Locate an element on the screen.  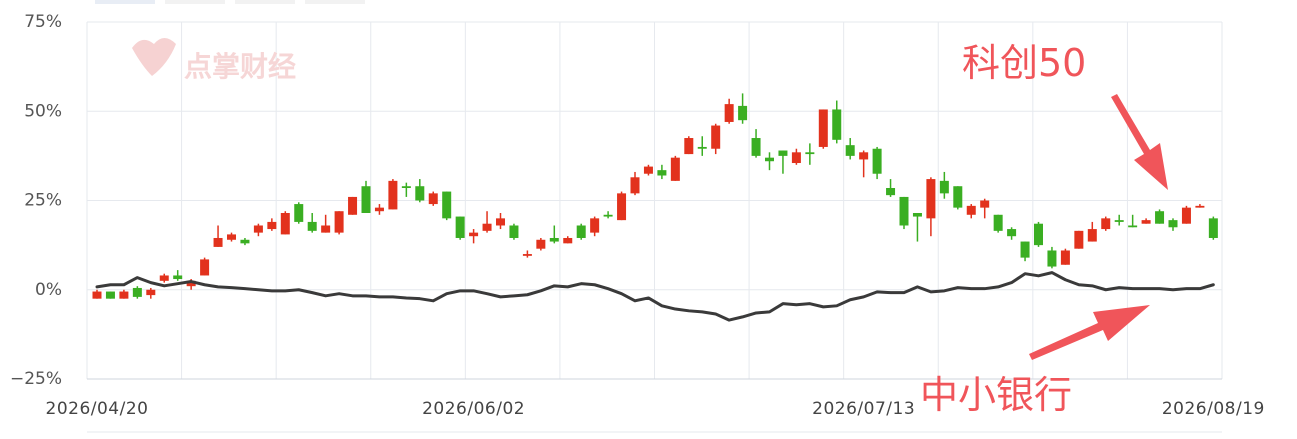
annotation: 科创50 is located at coordinates (1024, 63).